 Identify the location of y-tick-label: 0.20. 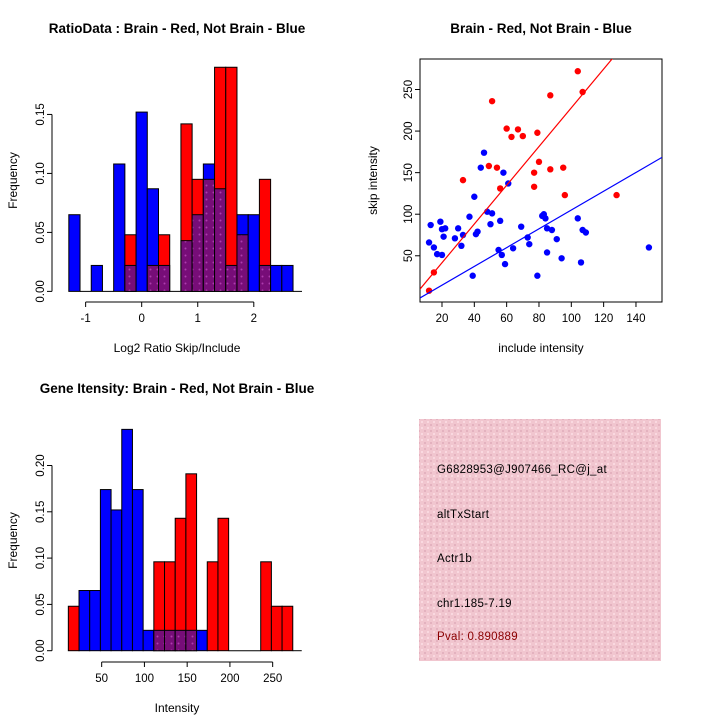
(41, 465).